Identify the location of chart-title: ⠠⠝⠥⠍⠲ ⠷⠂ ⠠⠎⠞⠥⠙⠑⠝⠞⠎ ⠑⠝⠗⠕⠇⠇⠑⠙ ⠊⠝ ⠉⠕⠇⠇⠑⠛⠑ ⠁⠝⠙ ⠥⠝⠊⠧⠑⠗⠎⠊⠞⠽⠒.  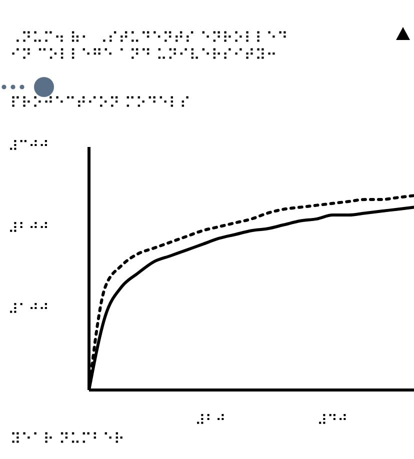
(149, 46).